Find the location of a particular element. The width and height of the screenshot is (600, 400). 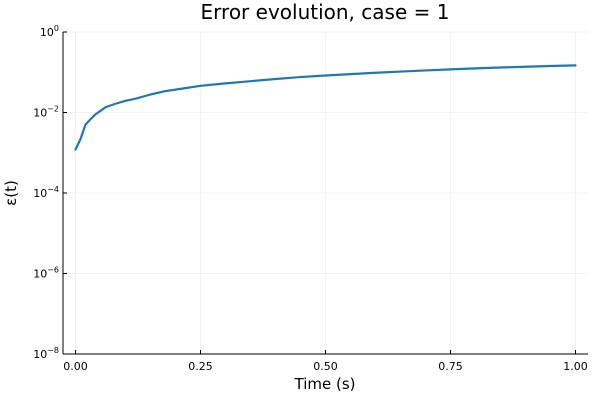

x-axis-label: Time (s) is located at coordinates (325, 384).